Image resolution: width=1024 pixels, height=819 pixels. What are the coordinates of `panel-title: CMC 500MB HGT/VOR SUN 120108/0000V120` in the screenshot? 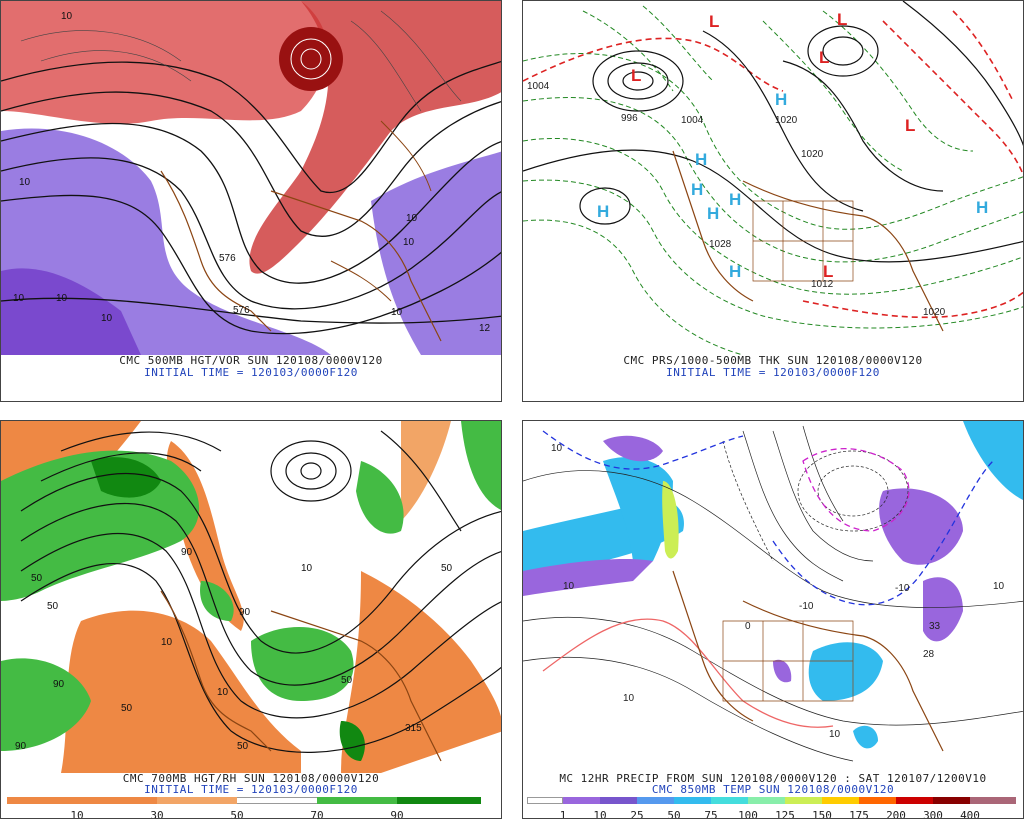 It's located at (251, 360).